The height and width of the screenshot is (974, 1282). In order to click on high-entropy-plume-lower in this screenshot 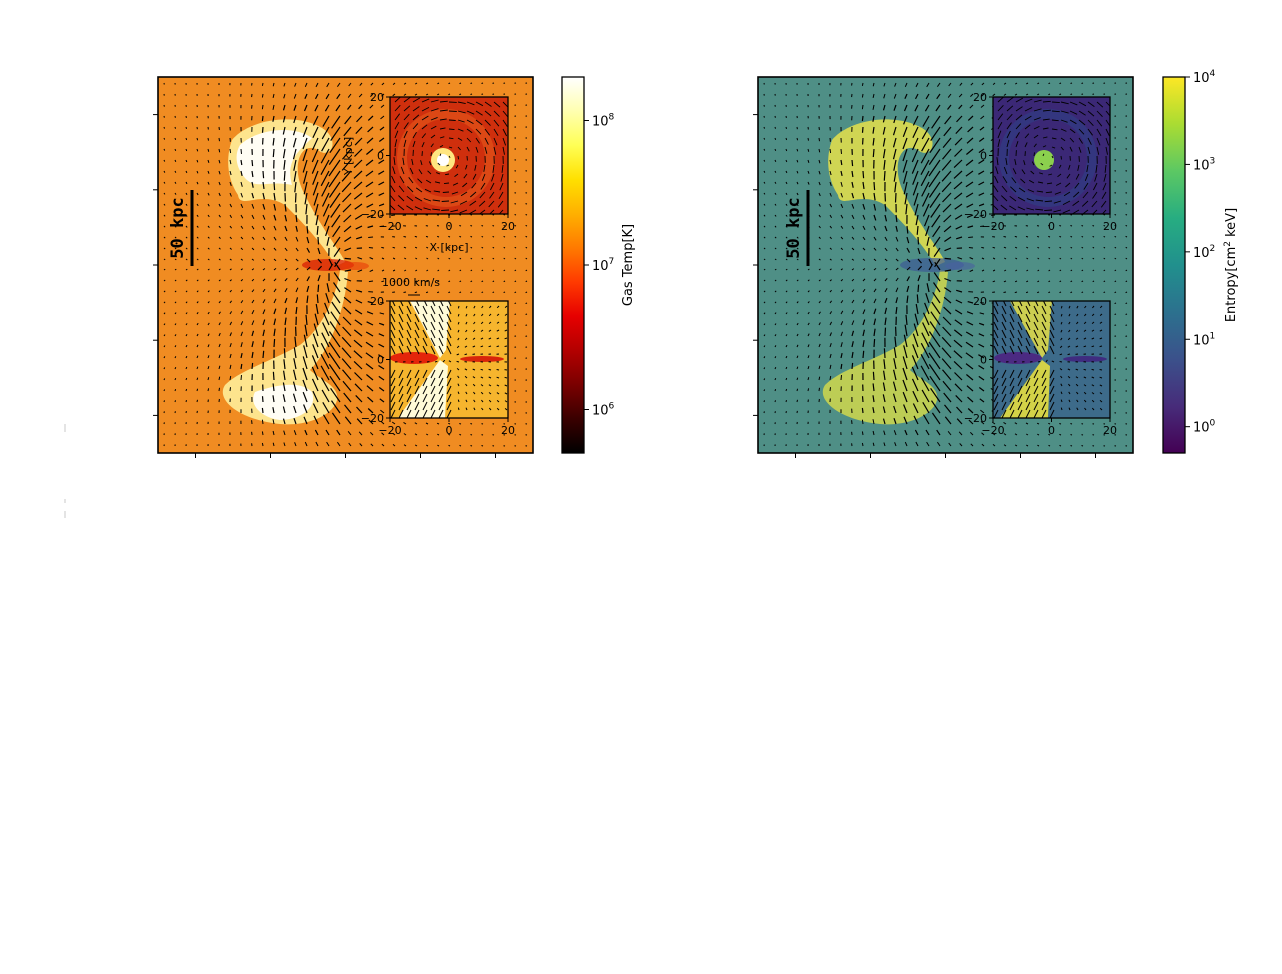, I will do `click(885, 347)`.